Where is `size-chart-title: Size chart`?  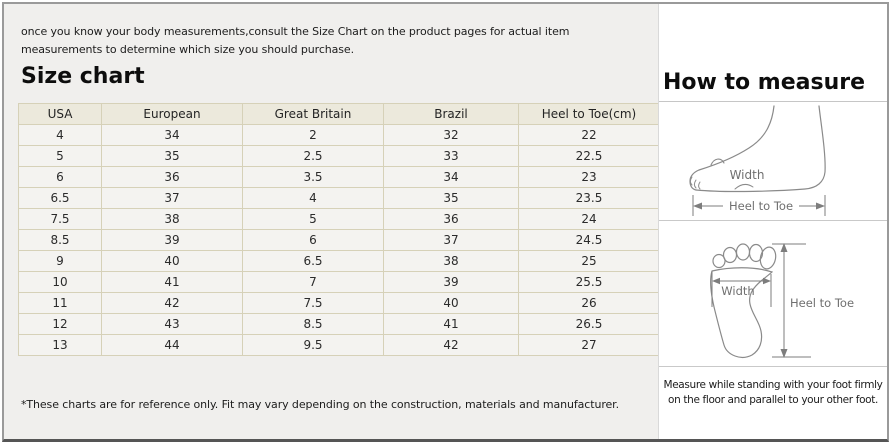 size-chart-title: Size chart is located at coordinates (83, 76).